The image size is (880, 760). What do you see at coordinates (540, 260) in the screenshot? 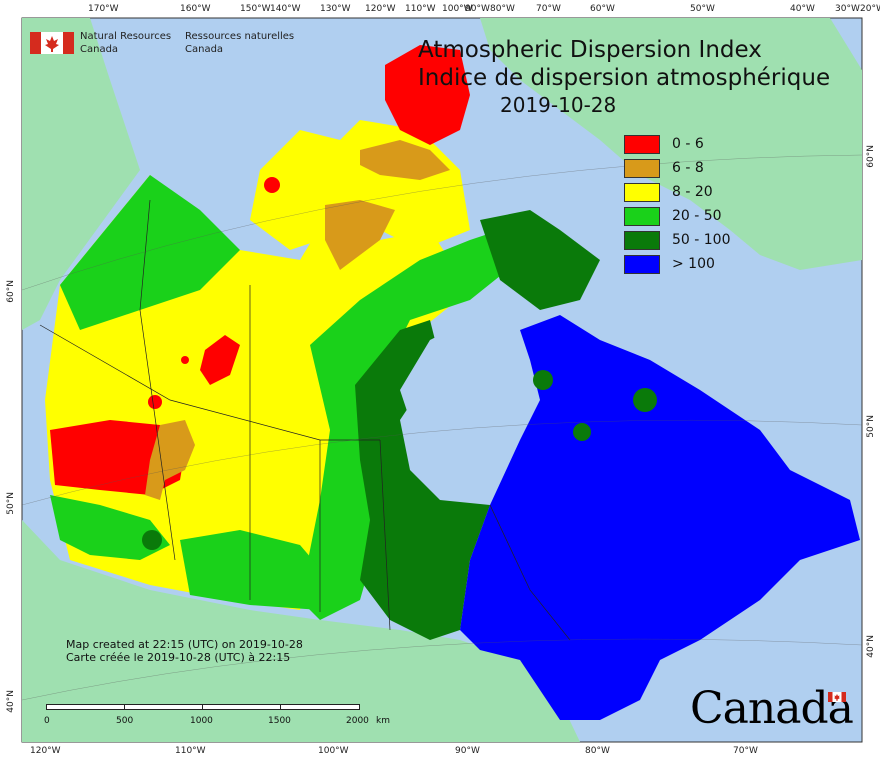
I see `canada-region-50-100-ne` at bounding box center [540, 260].